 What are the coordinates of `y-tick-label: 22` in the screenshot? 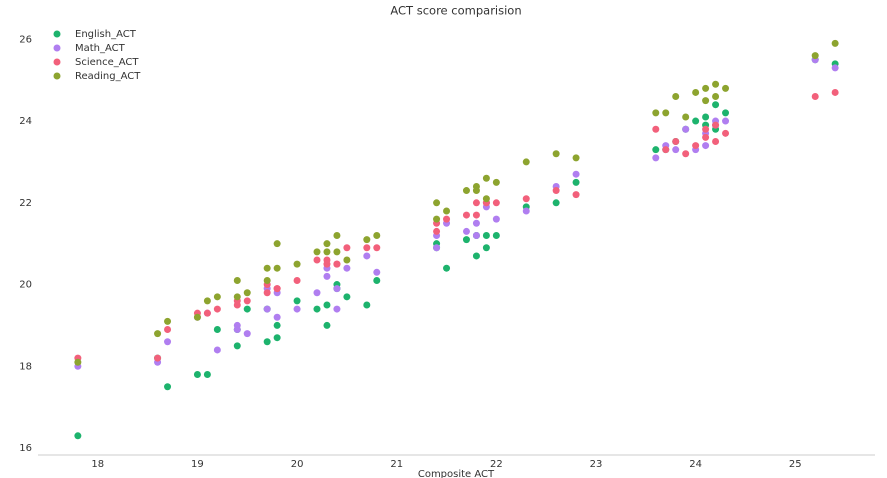 It's located at (25, 203).